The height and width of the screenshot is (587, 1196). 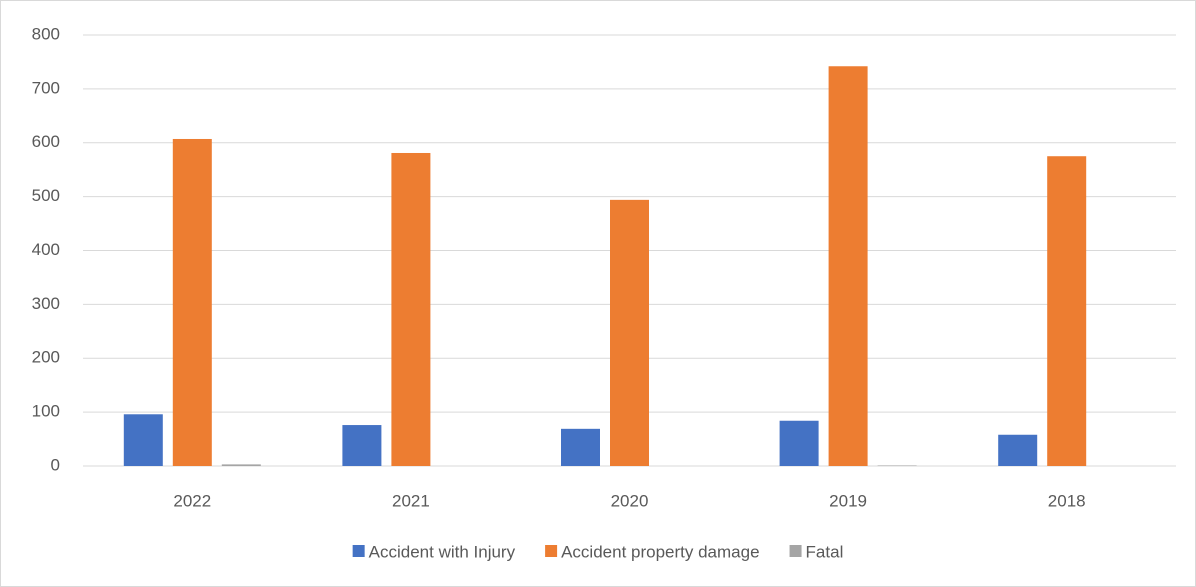 What do you see at coordinates (46, 249) in the screenshot?
I see `y-tick-label: 400` at bounding box center [46, 249].